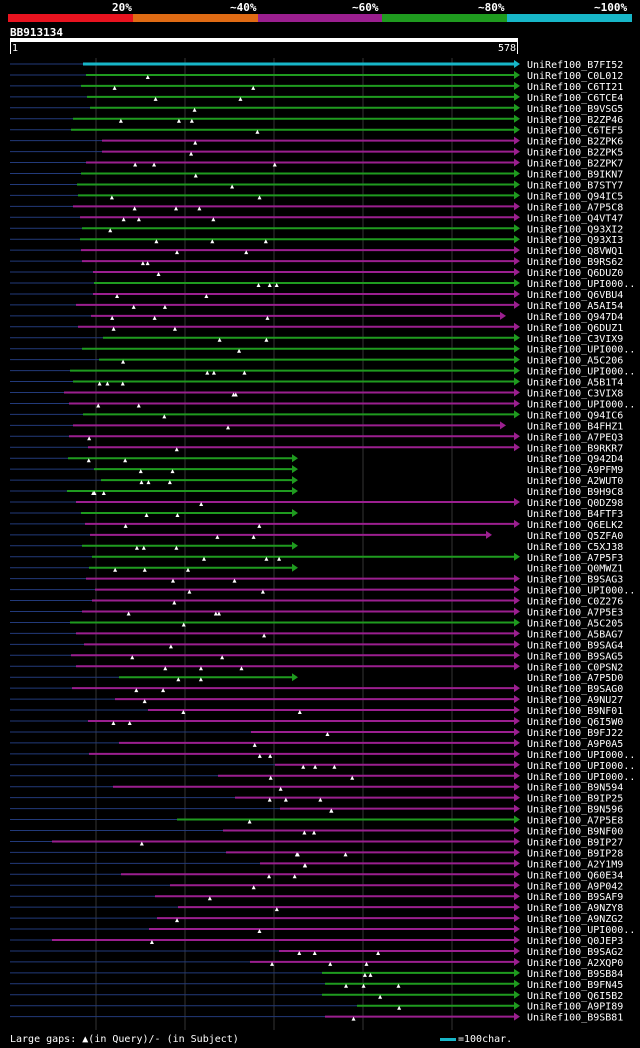 This screenshot has height=1048, width=640. I want to click on hit-label: UniRef100_C5XJ38, so click(575, 547).